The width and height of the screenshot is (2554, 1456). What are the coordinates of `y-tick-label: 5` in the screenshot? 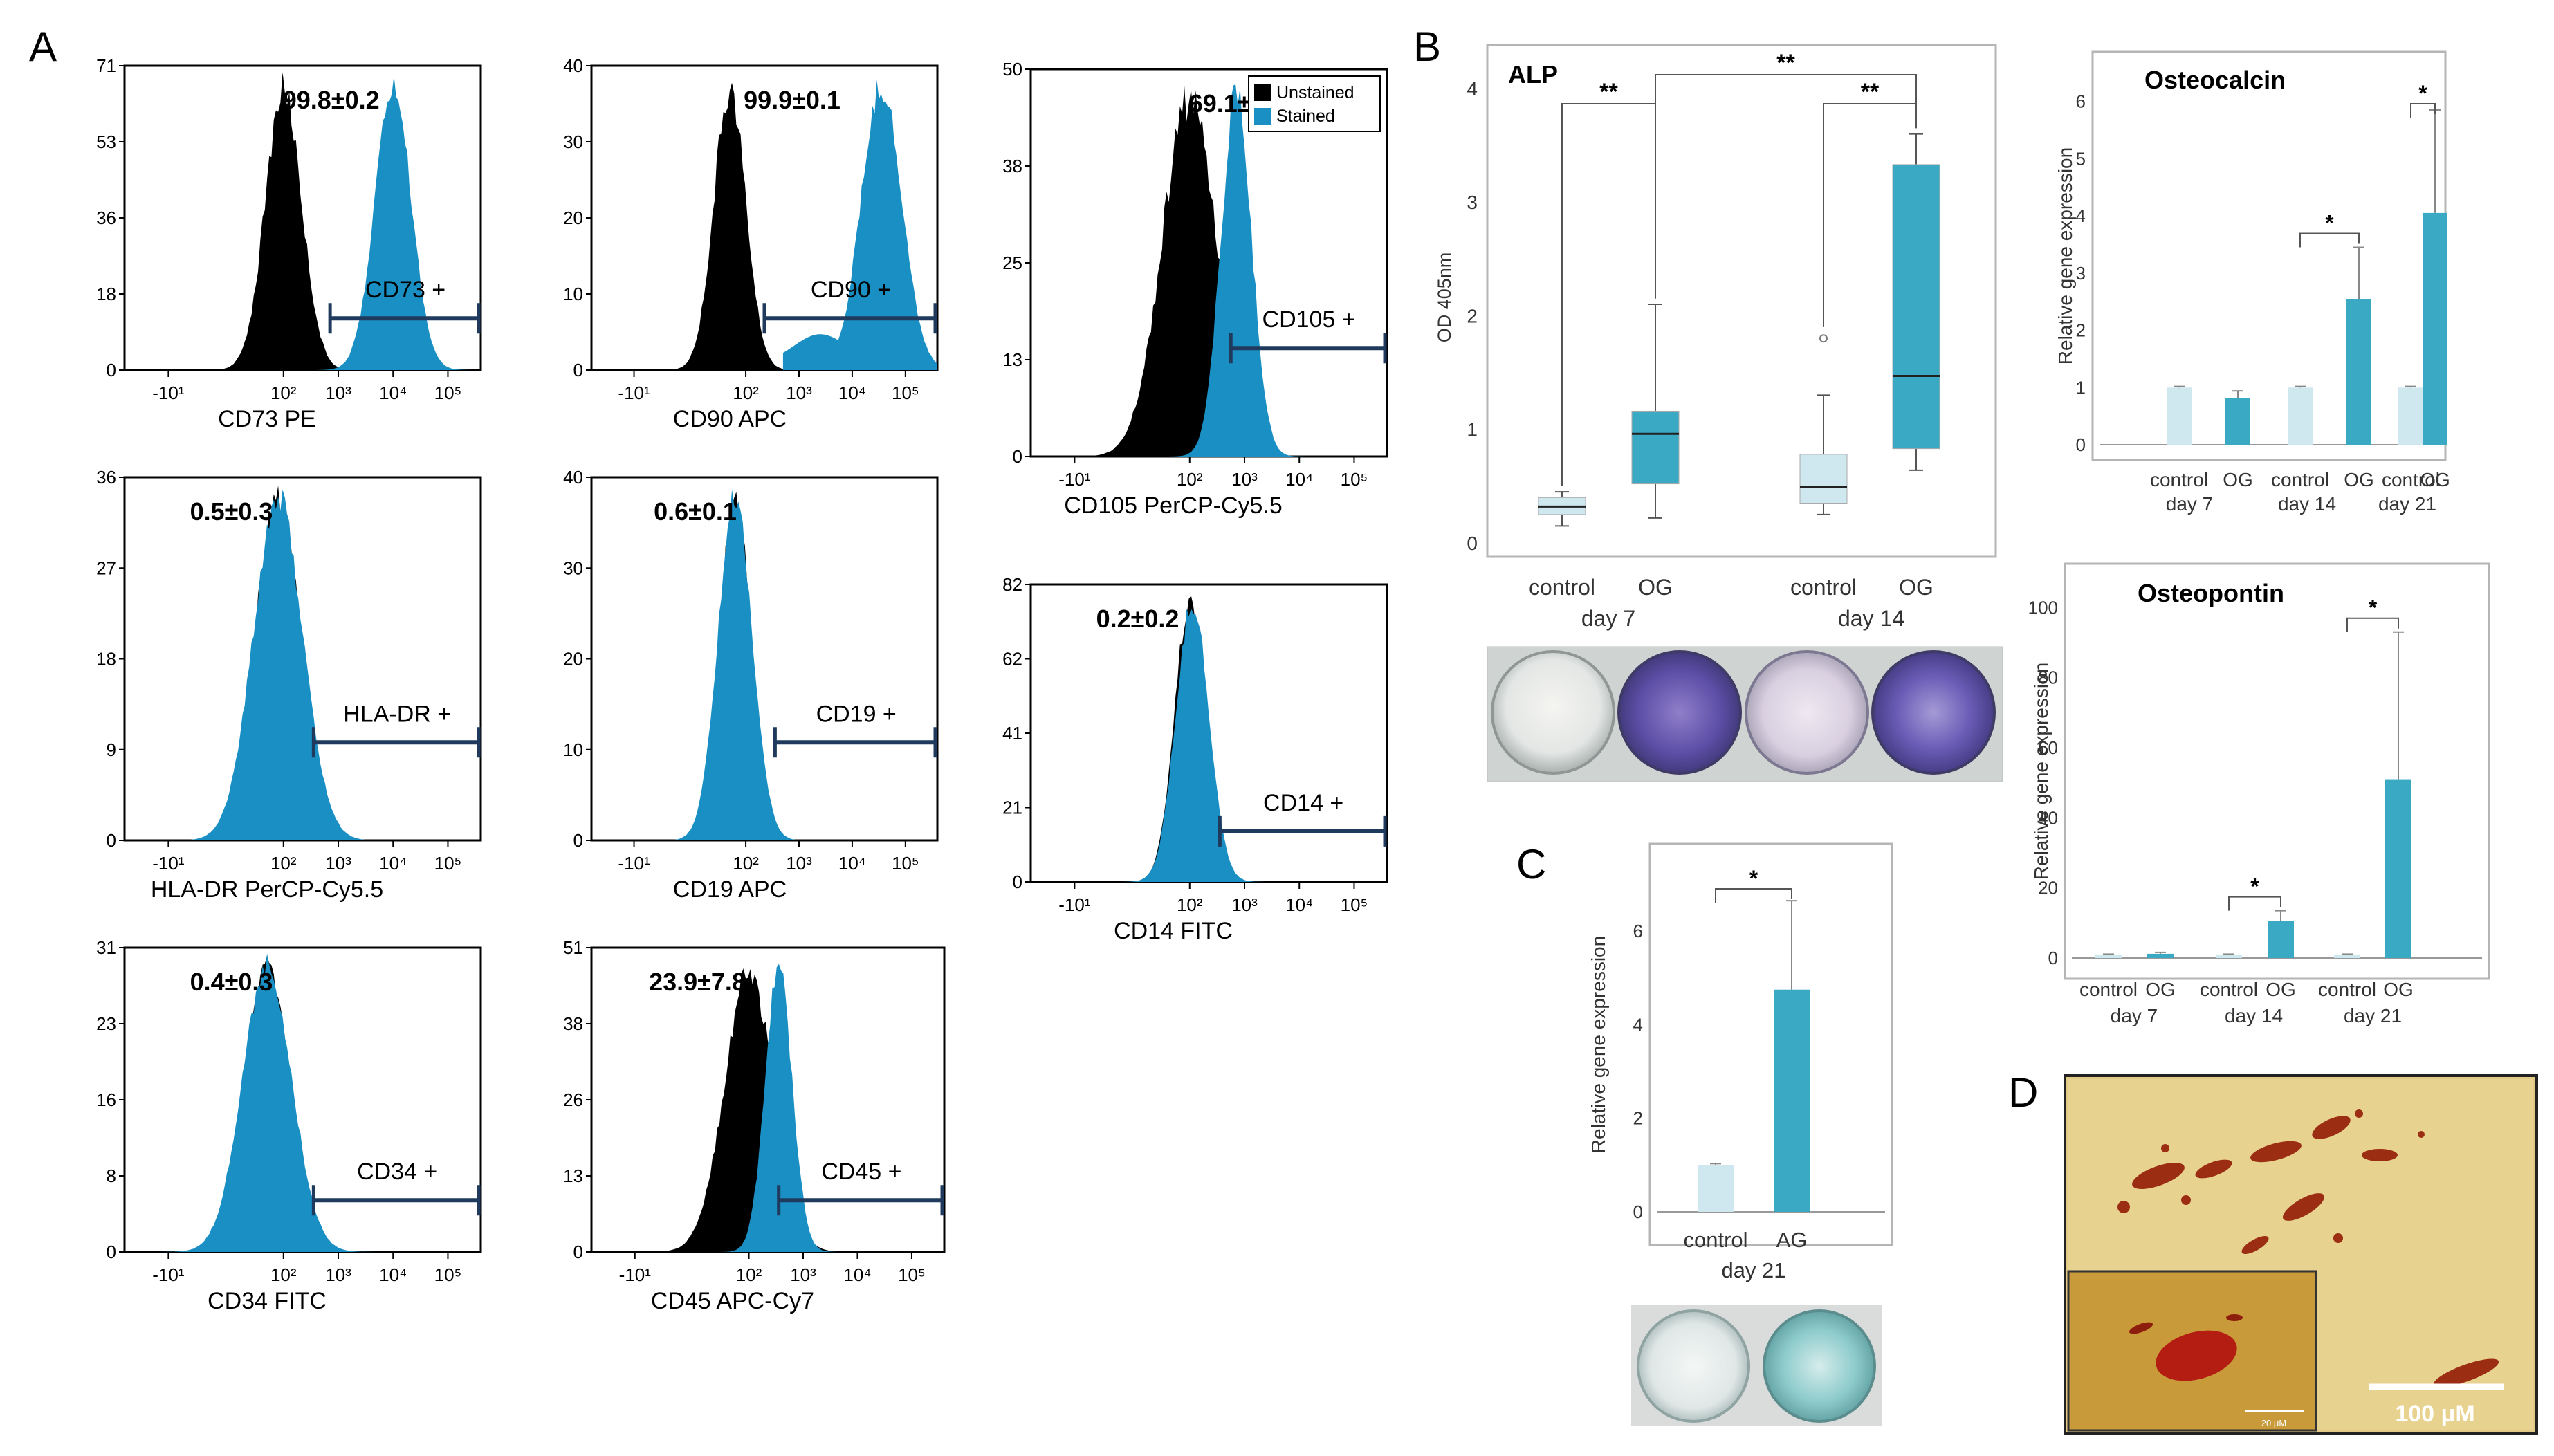 It's located at (2081, 158).